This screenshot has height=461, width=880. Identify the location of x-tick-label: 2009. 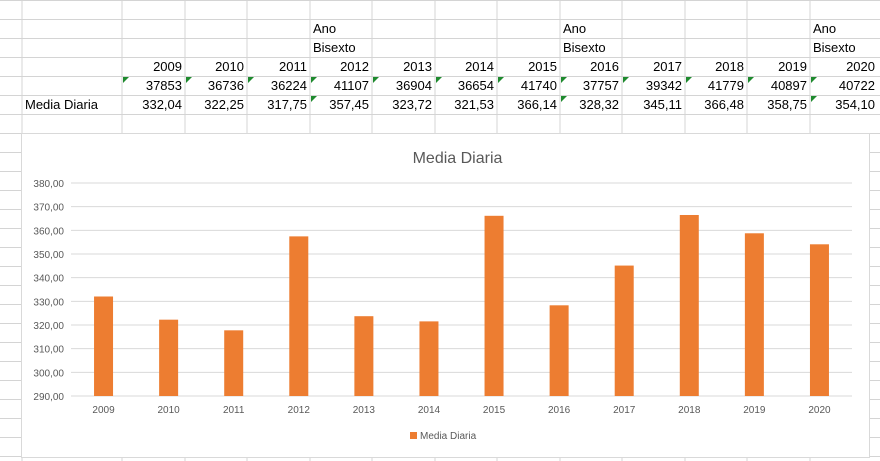
(103, 410).